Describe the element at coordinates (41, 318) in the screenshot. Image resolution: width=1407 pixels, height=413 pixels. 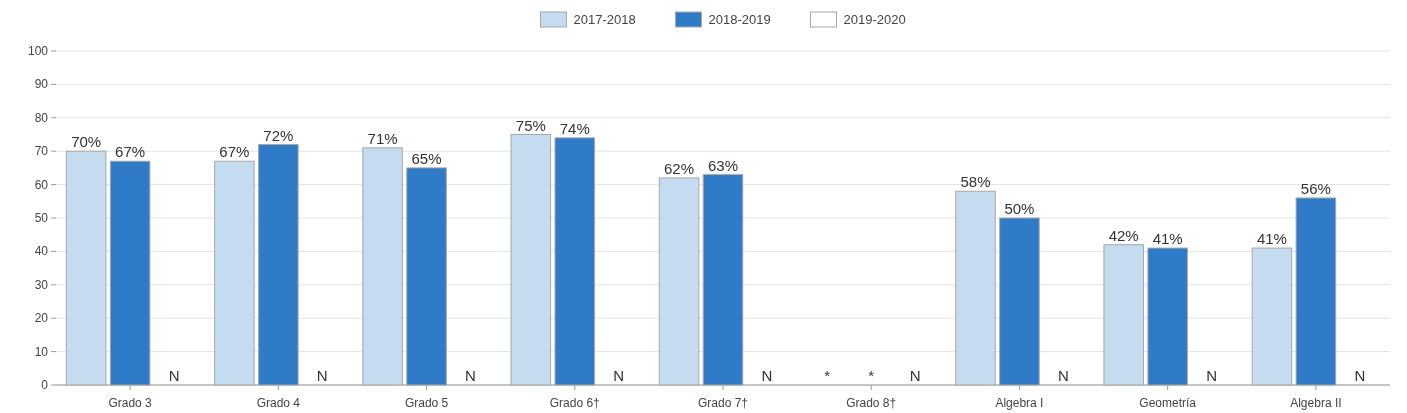
I see `y-tick-label: 20` at that location.